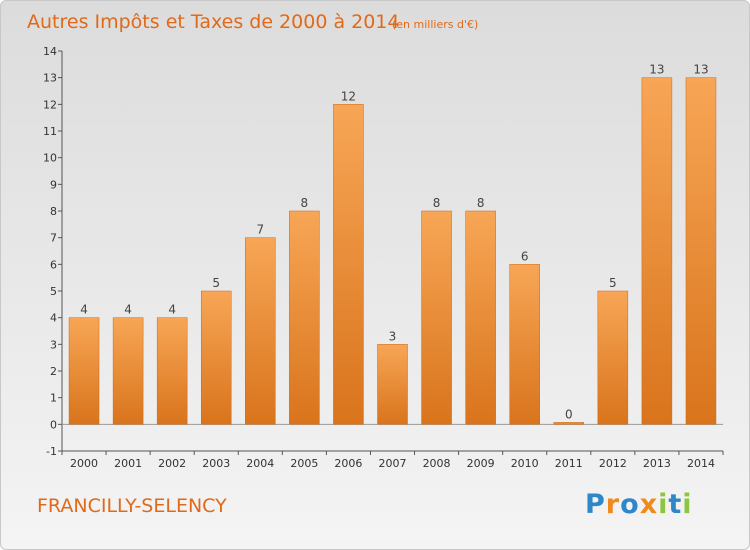 The image size is (750, 550). What do you see at coordinates (437, 463) in the screenshot?
I see `x-tick-label: 2008` at bounding box center [437, 463].